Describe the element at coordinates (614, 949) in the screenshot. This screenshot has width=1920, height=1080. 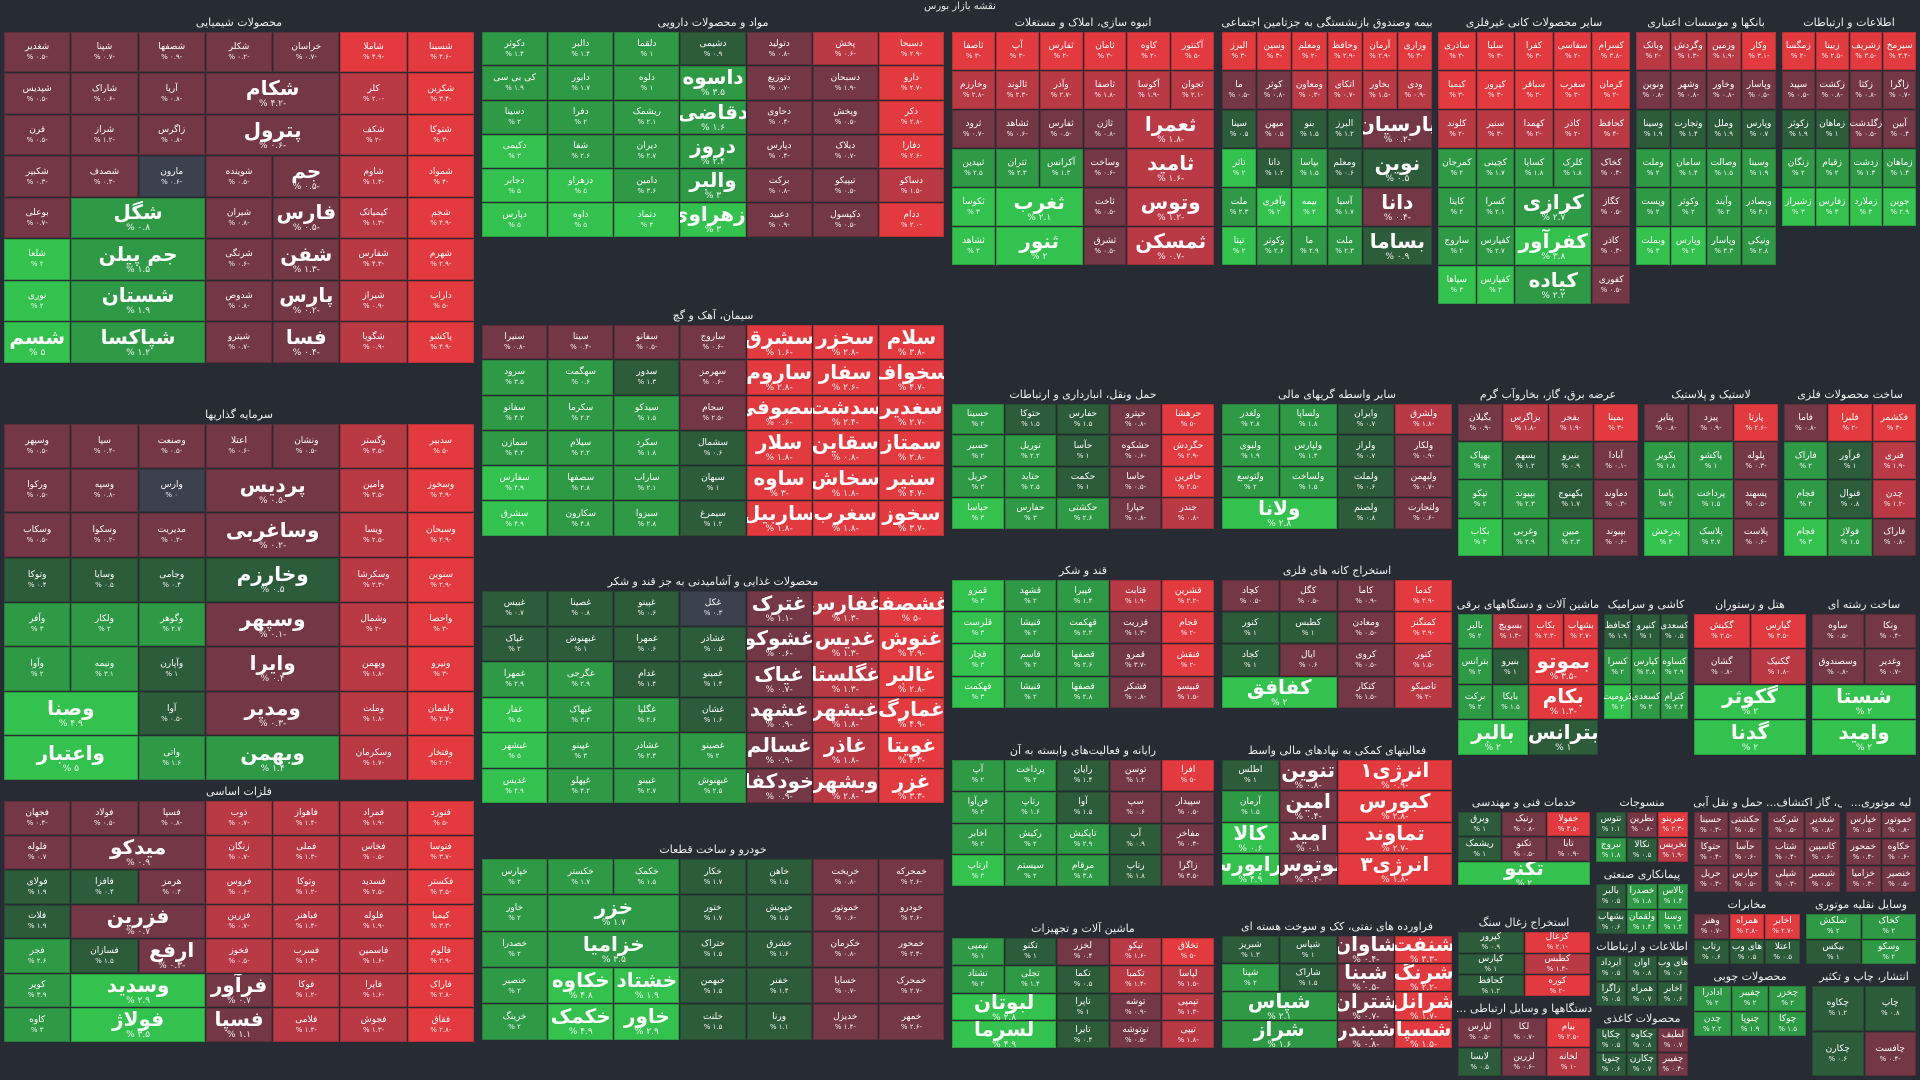
I see `stock-tile: خزامیا ۳.۵ %` at that location.